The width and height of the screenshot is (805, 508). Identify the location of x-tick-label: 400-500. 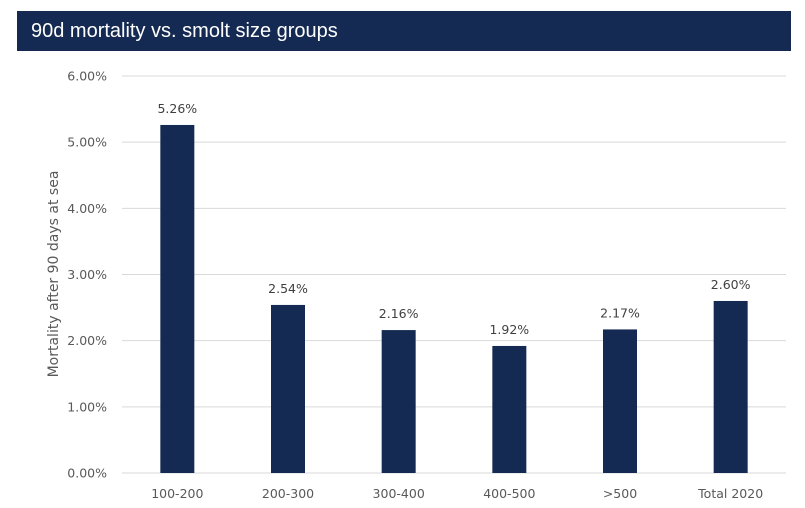
(509, 493).